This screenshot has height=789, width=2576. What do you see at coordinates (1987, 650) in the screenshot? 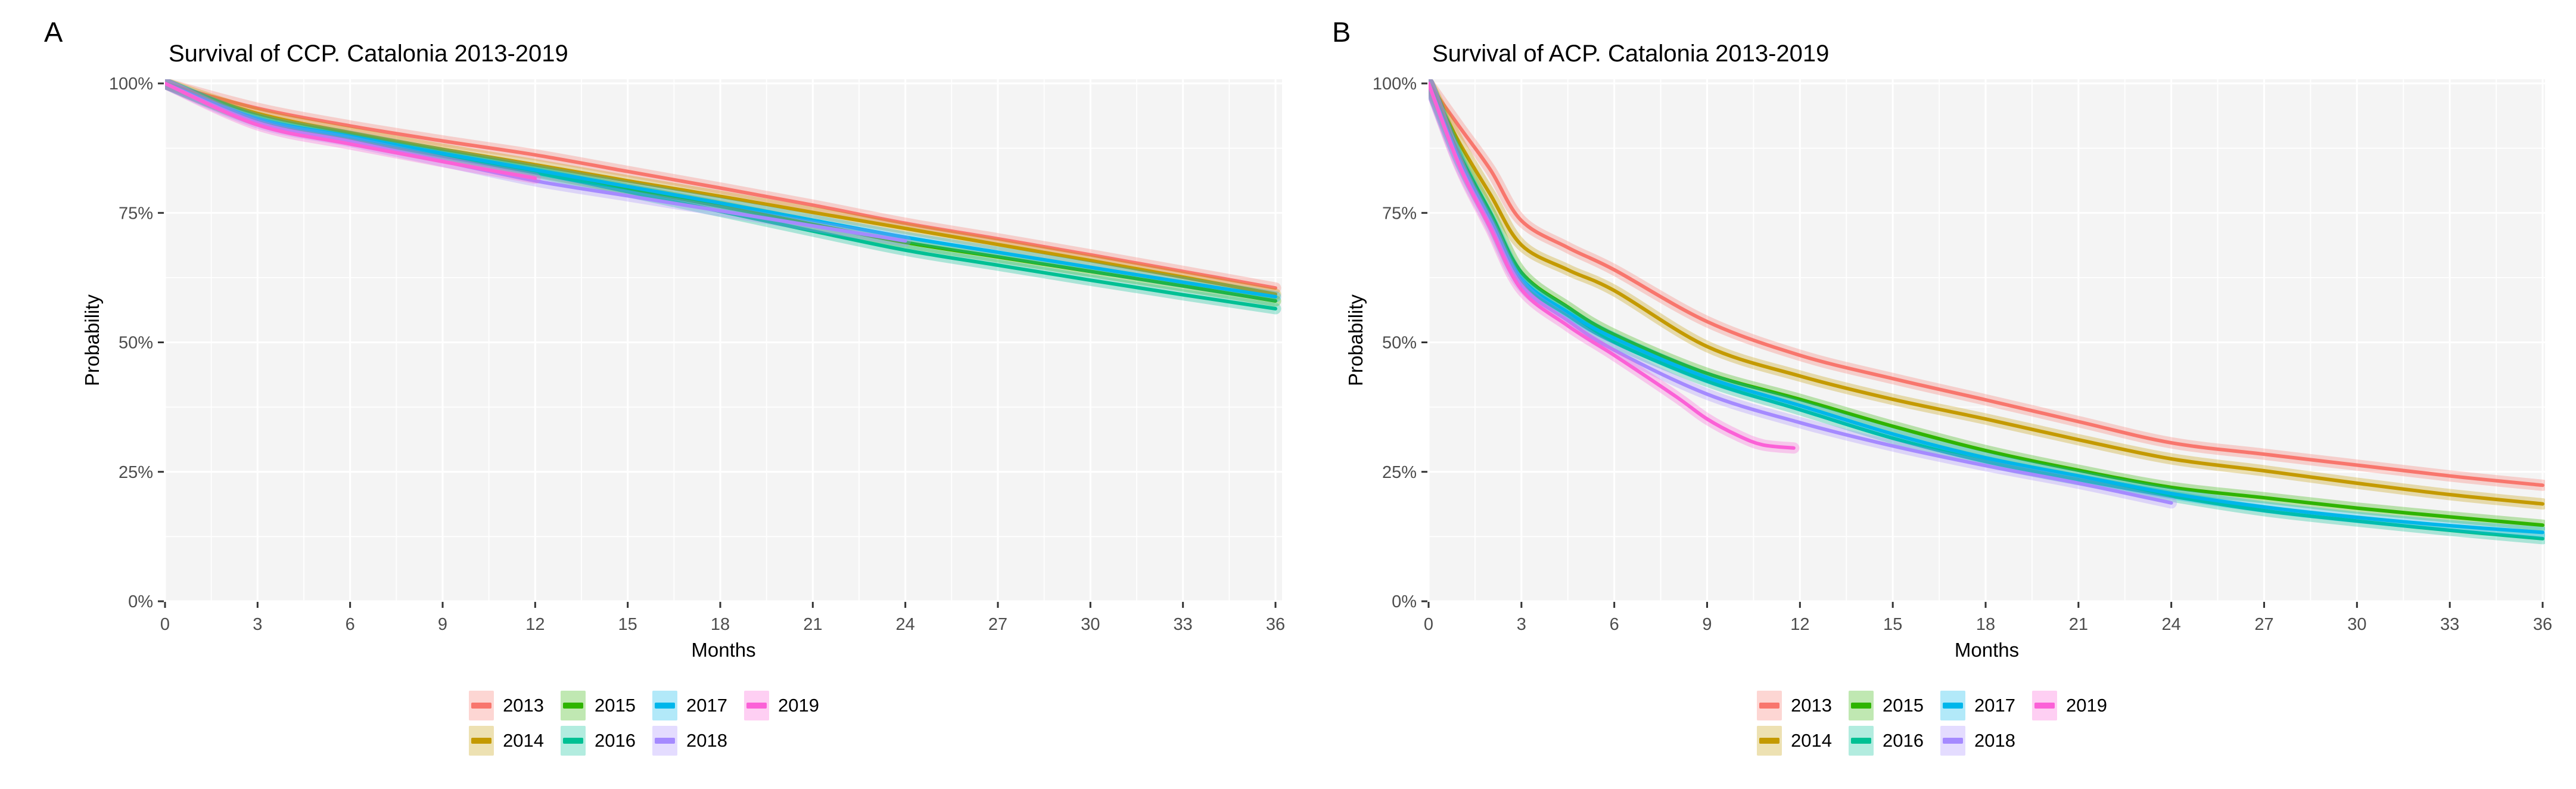
I see `x-axis-title-b: Months` at bounding box center [1987, 650].